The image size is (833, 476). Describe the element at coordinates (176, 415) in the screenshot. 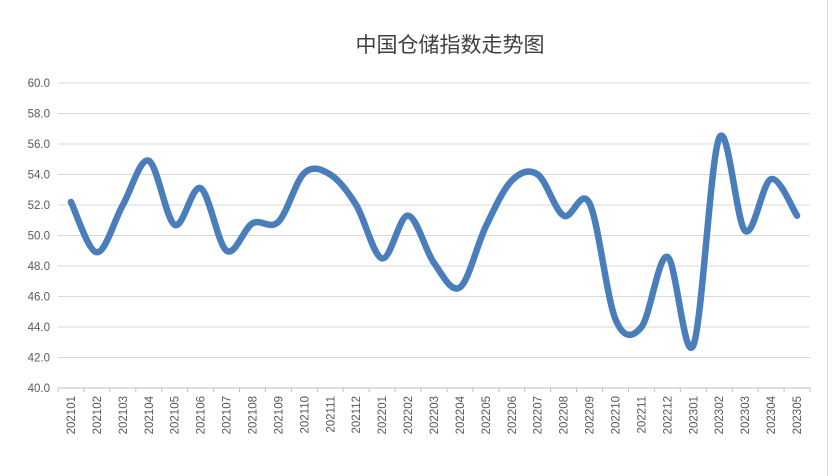

I see `x-axis-tick-label: 202105` at that location.